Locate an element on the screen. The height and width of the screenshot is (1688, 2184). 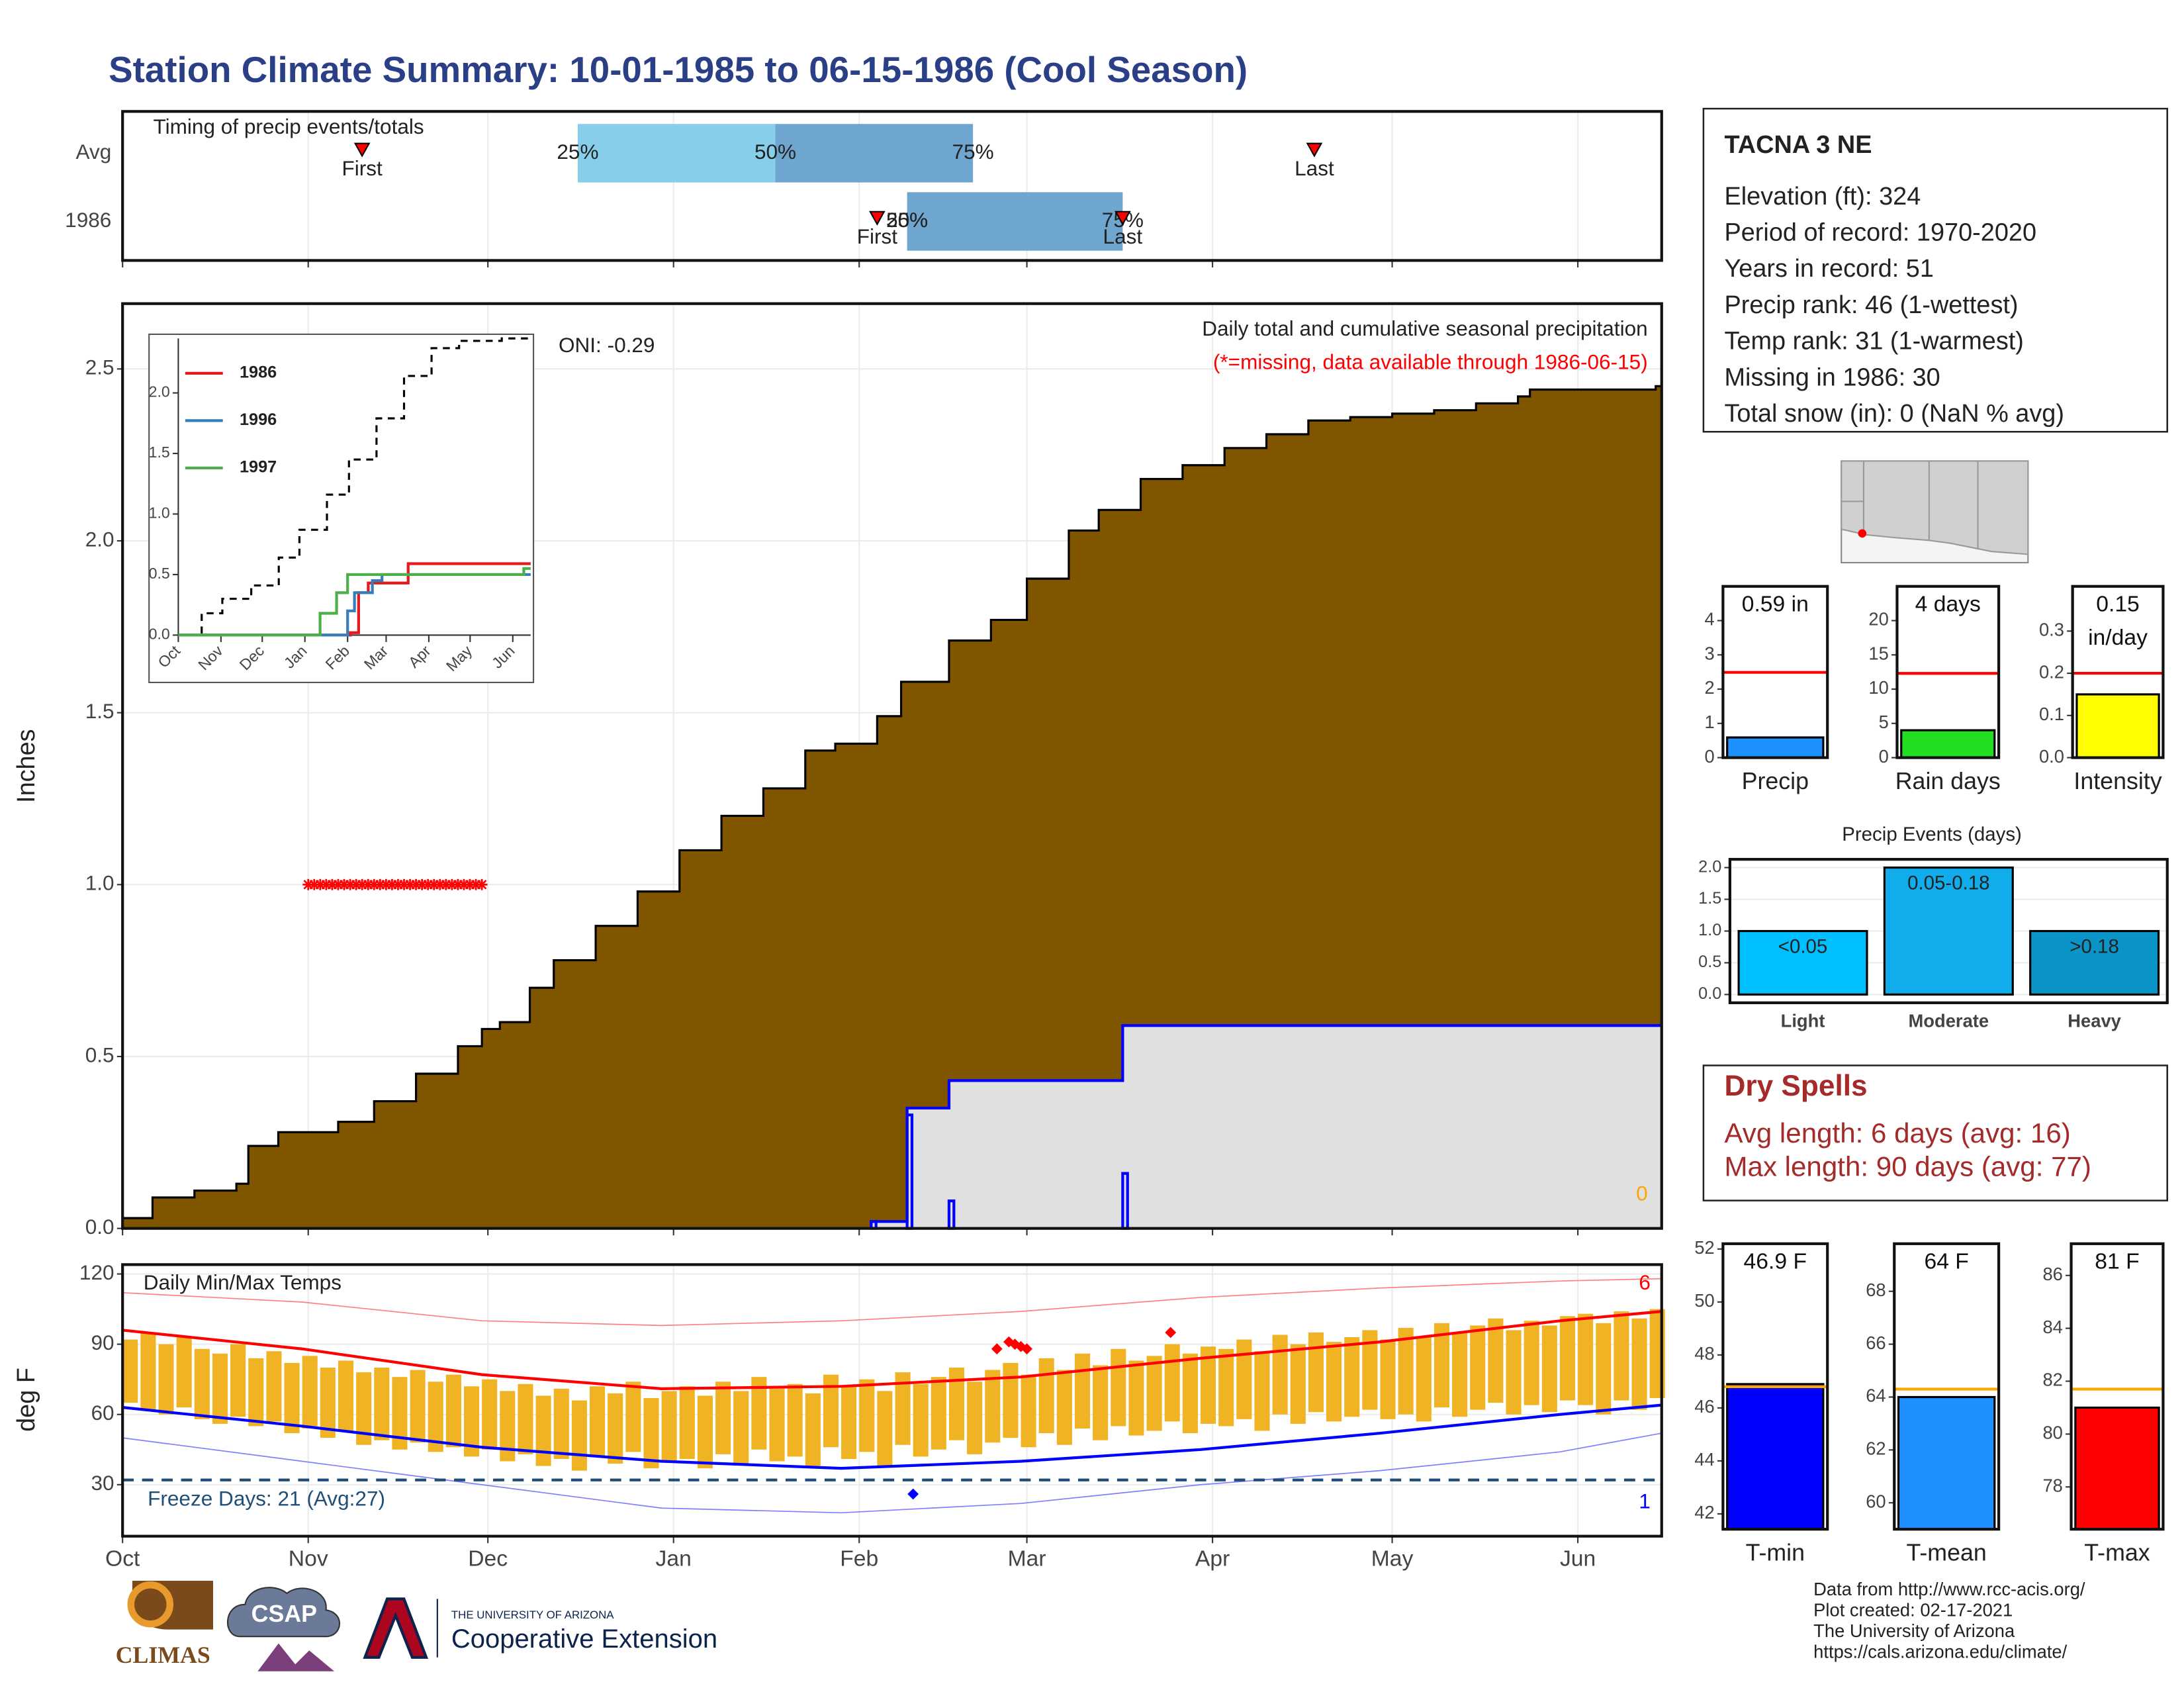
value-label: 46.9 F is located at coordinates (1775, 1262).